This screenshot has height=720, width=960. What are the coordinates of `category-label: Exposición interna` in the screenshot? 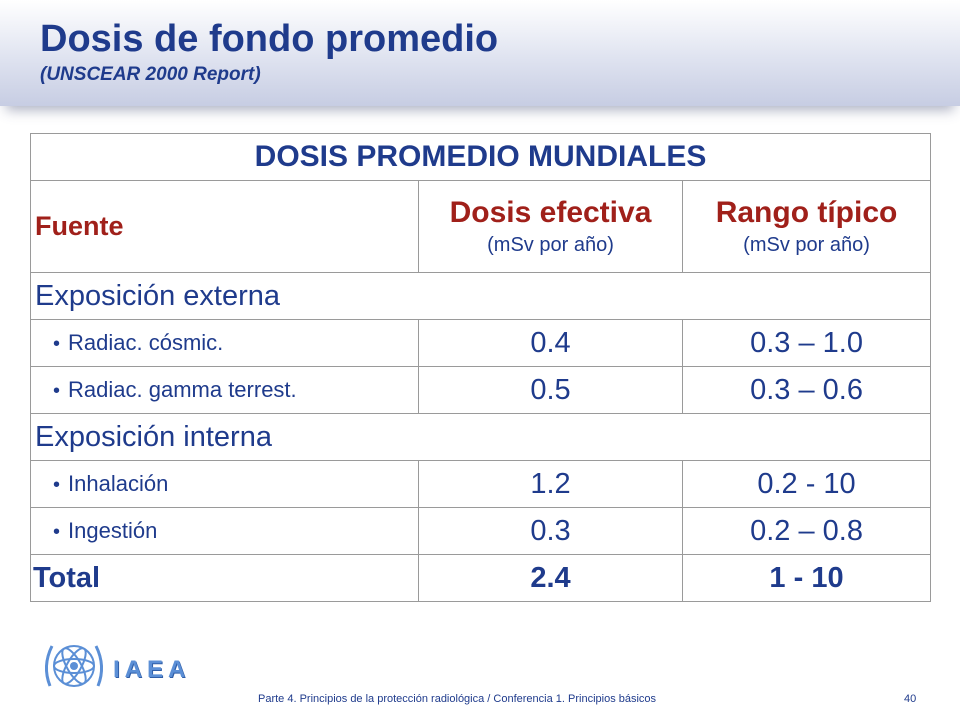 It's located at (480, 437).